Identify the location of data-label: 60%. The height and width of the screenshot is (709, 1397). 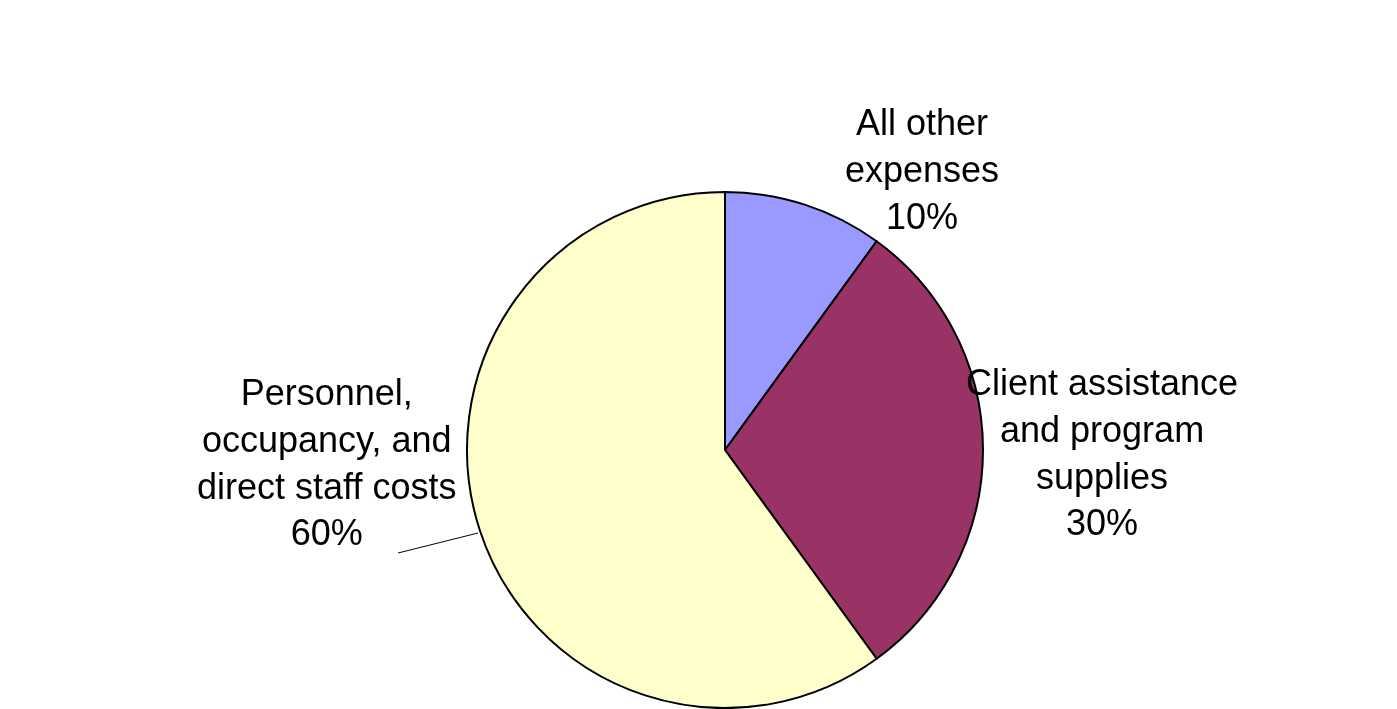
(326, 533).